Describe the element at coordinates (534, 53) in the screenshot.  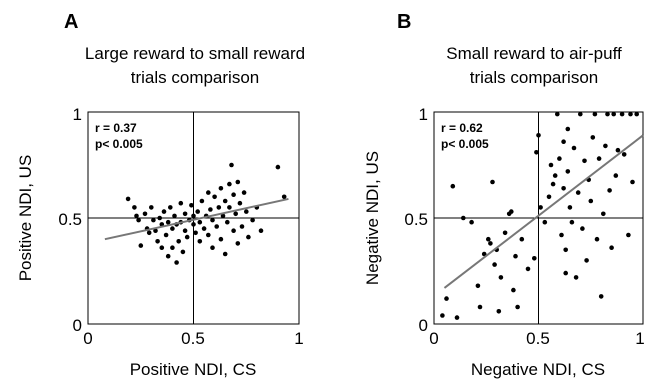
I see `panel-b-title-line-1: Small reward to air-puff` at that location.